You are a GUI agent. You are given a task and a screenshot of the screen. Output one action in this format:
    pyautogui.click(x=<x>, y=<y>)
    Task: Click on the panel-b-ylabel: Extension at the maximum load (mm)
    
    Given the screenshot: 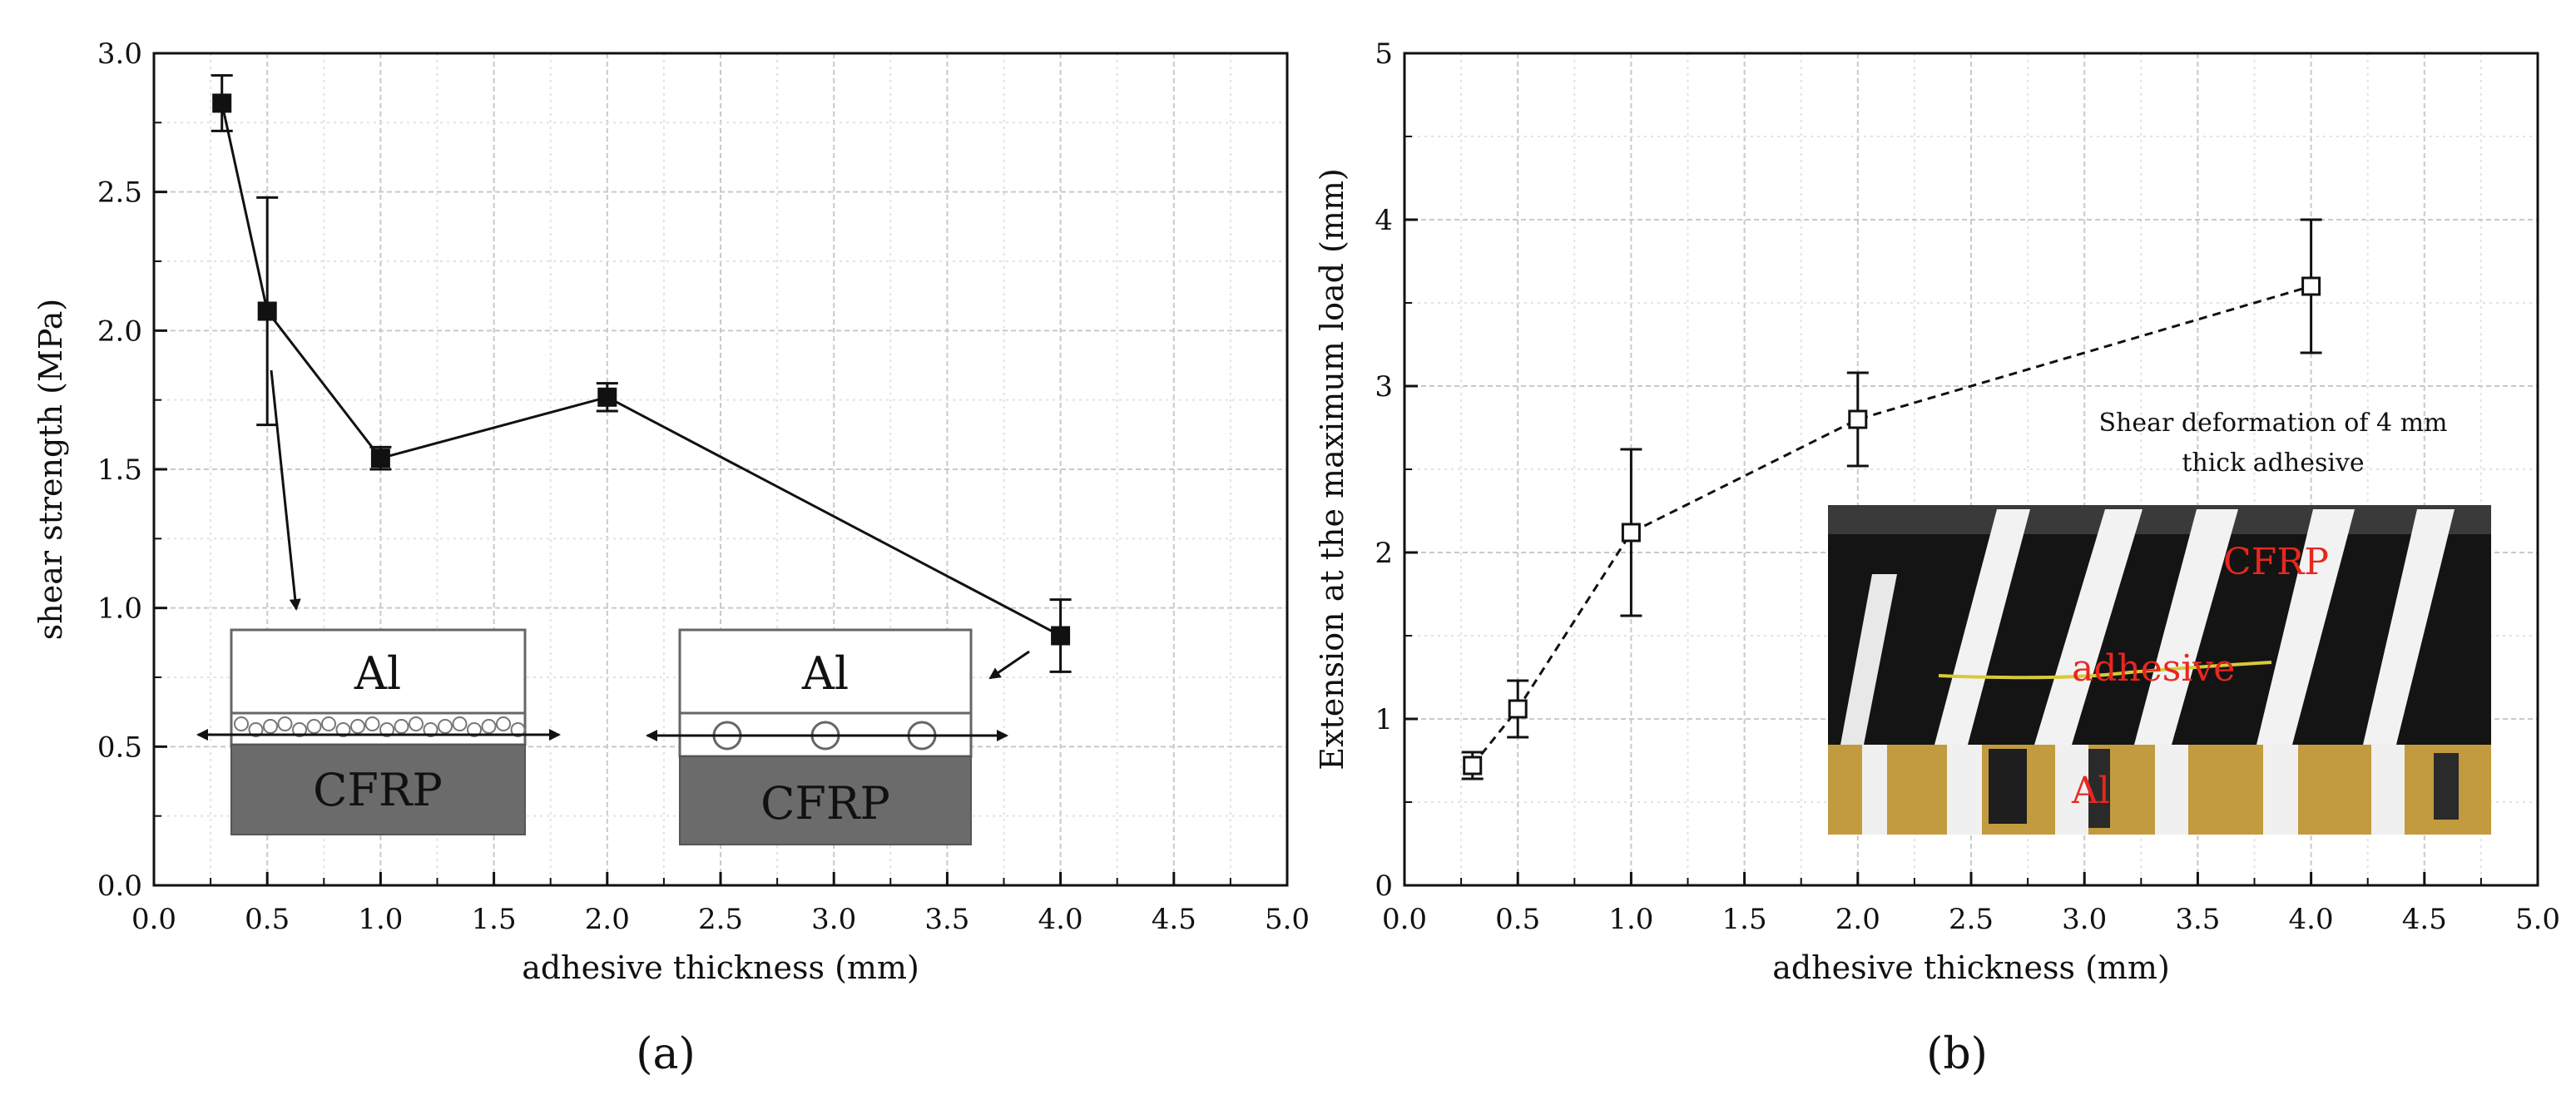 What is the action you would take?
    pyautogui.click(x=1332, y=469)
    